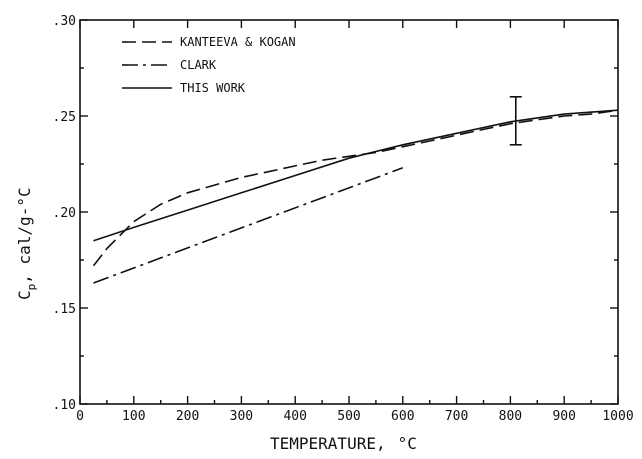 The height and width of the screenshot is (459, 642). What do you see at coordinates (348, 416) in the screenshot?
I see `x-tick-label: 500` at bounding box center [348, 416].